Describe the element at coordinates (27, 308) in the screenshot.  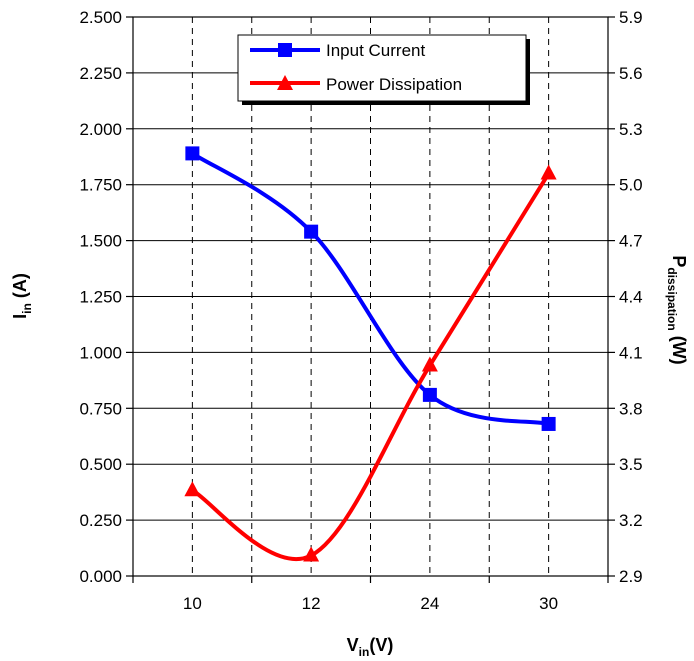
I see `y-axis-left-title-sub: in` at that location.